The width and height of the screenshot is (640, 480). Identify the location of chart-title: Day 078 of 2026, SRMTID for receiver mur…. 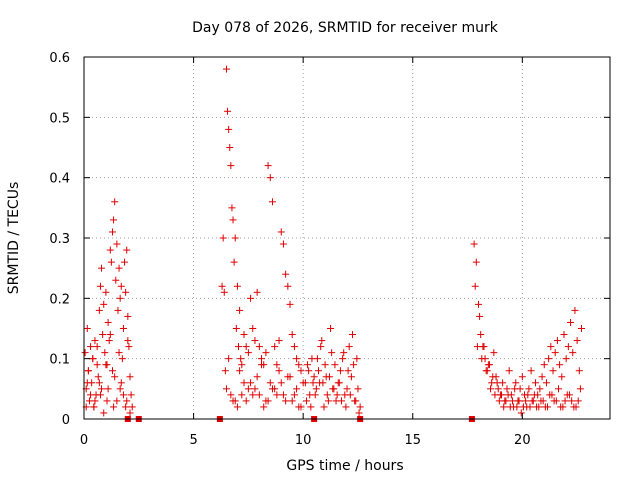
(345, 28).